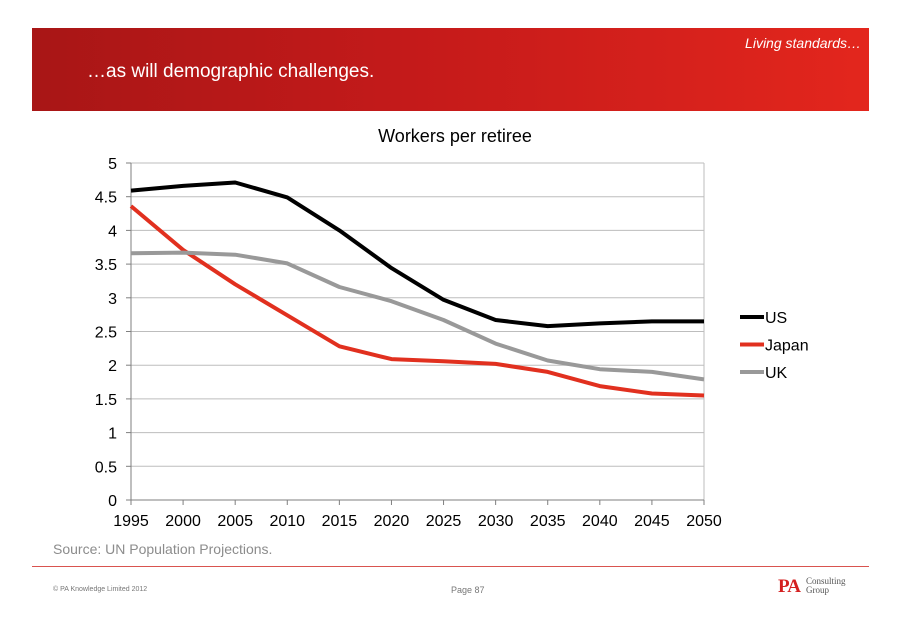 Image resolution: width=900 pixels, height=633 pixels. I want to click on pa-consulting-logo: PA Consulting Group, so click(816, 587).